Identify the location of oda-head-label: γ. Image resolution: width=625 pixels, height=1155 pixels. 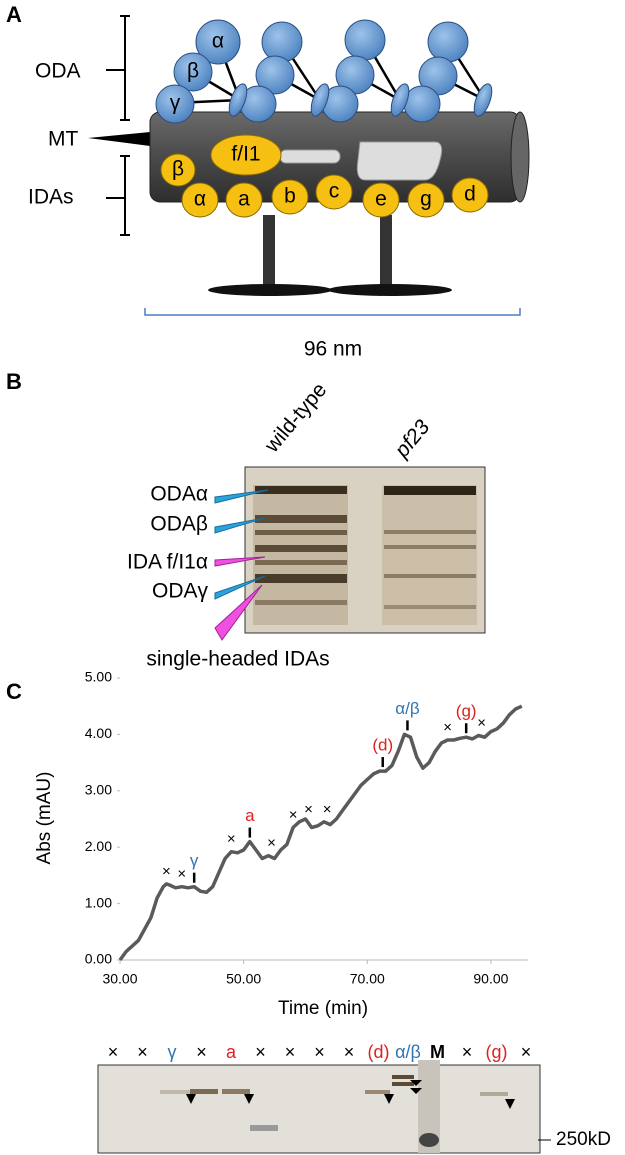
(175, 103).